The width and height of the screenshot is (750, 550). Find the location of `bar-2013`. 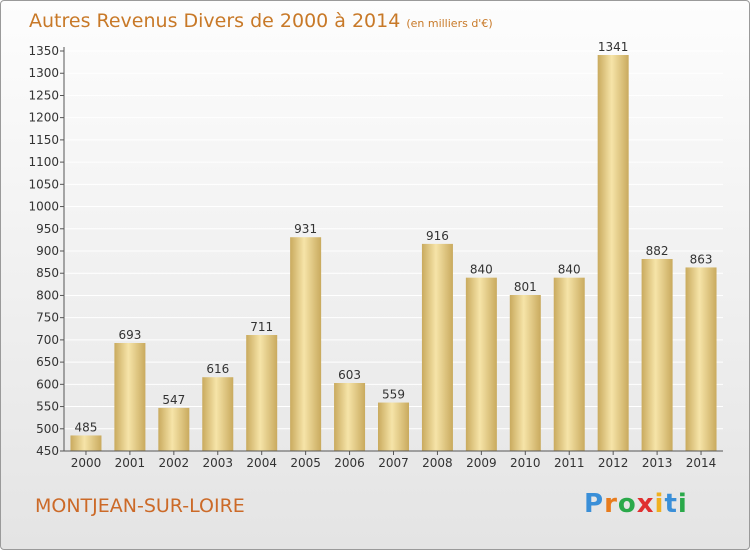

bar-2013 is located at coordinates (657, 355).